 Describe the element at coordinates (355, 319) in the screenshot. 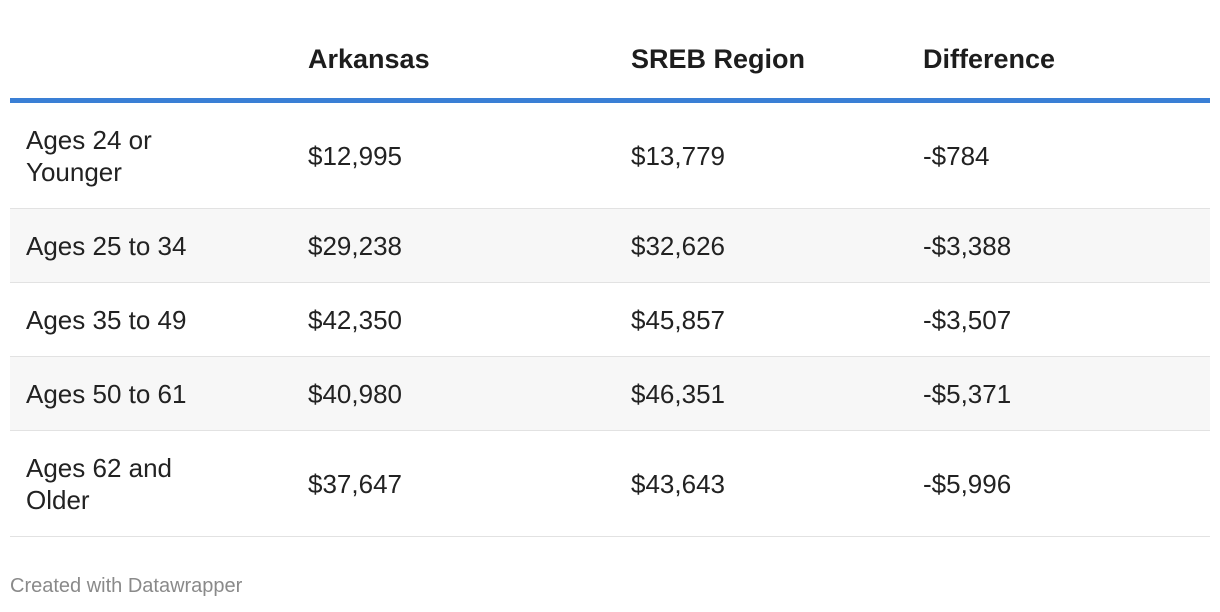

I see `cell: $42,350` at that location.